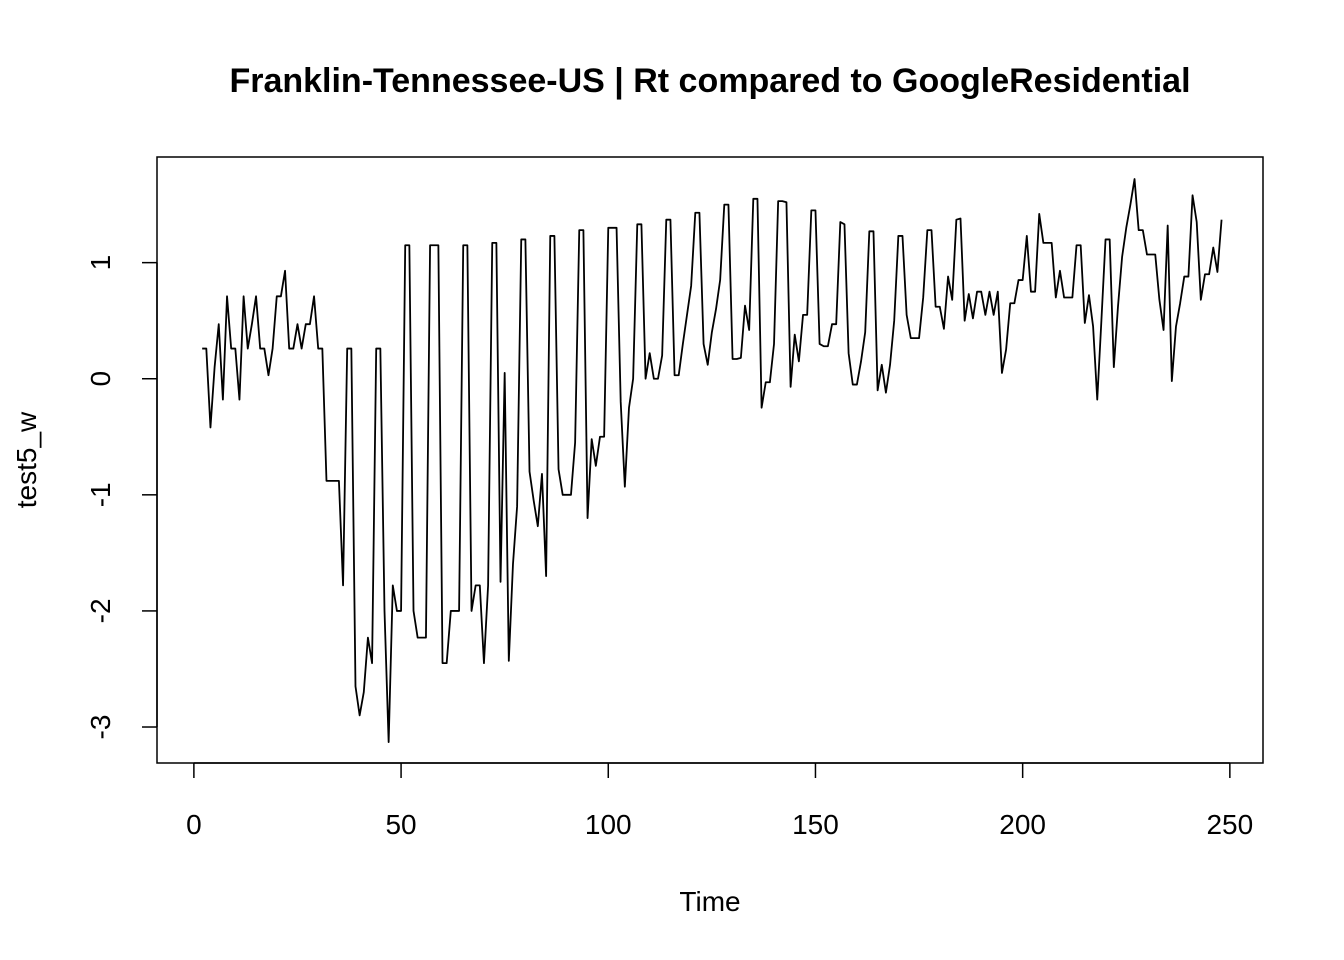  What do you see at coordinates (100, 494) in the screenshot?
I see `y-tick-label: -1` at bounding box center [100, 494].